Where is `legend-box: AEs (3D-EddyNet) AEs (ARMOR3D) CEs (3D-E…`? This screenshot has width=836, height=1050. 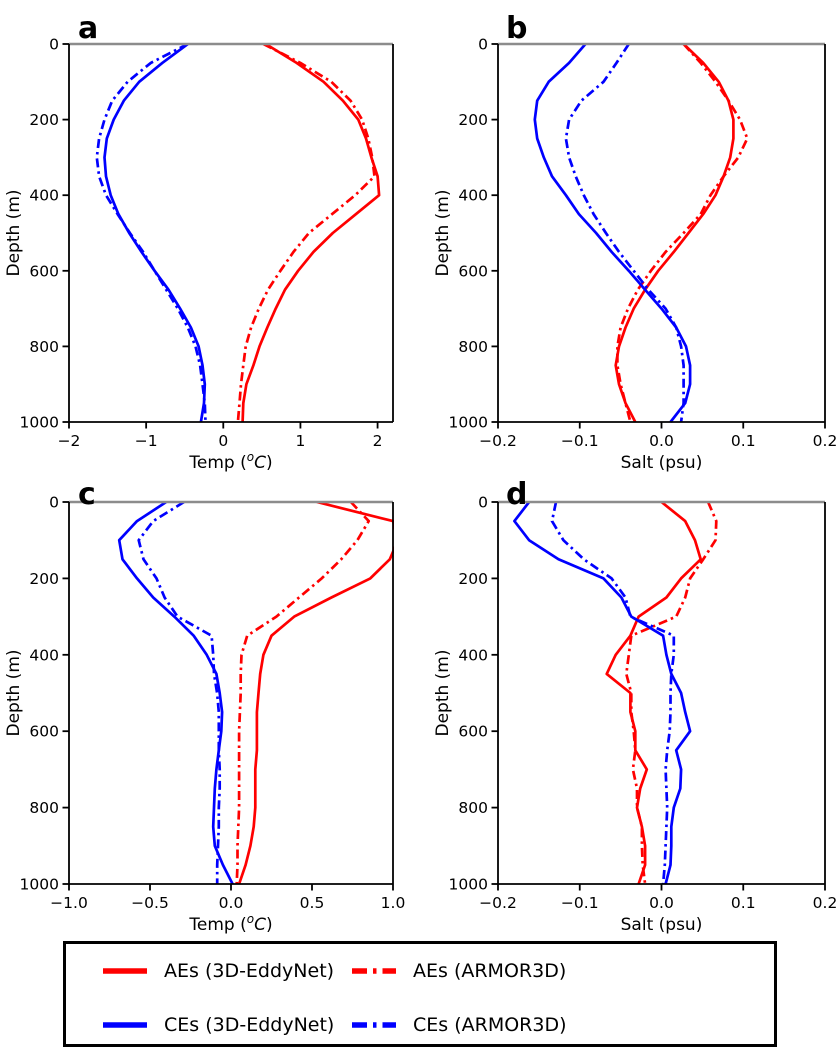
legend-box: AEs (3D-EddyNet) AEs (ARMOR3D) CEs (3D-E… is located at coordinates (420, 994).